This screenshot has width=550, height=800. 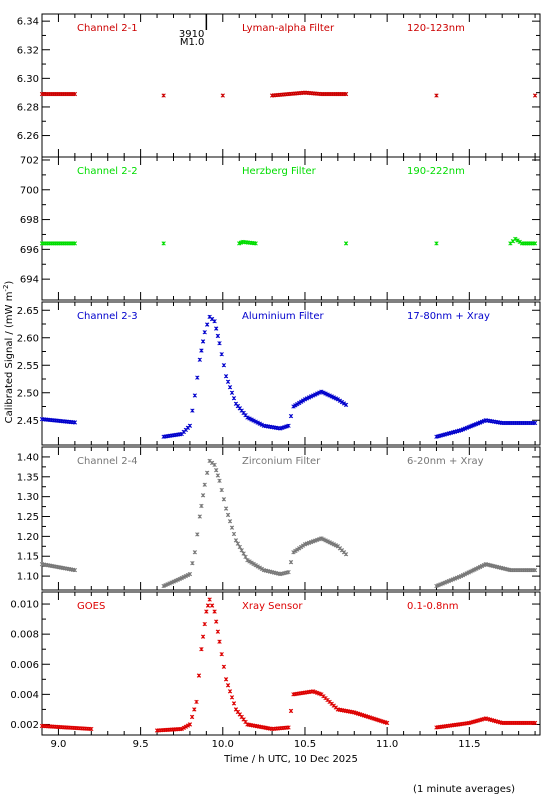 What do you see at coordinates (28, 497) in the screenshot?
I see `y-tick-label: 1.30` at bounding box center [28, 497].